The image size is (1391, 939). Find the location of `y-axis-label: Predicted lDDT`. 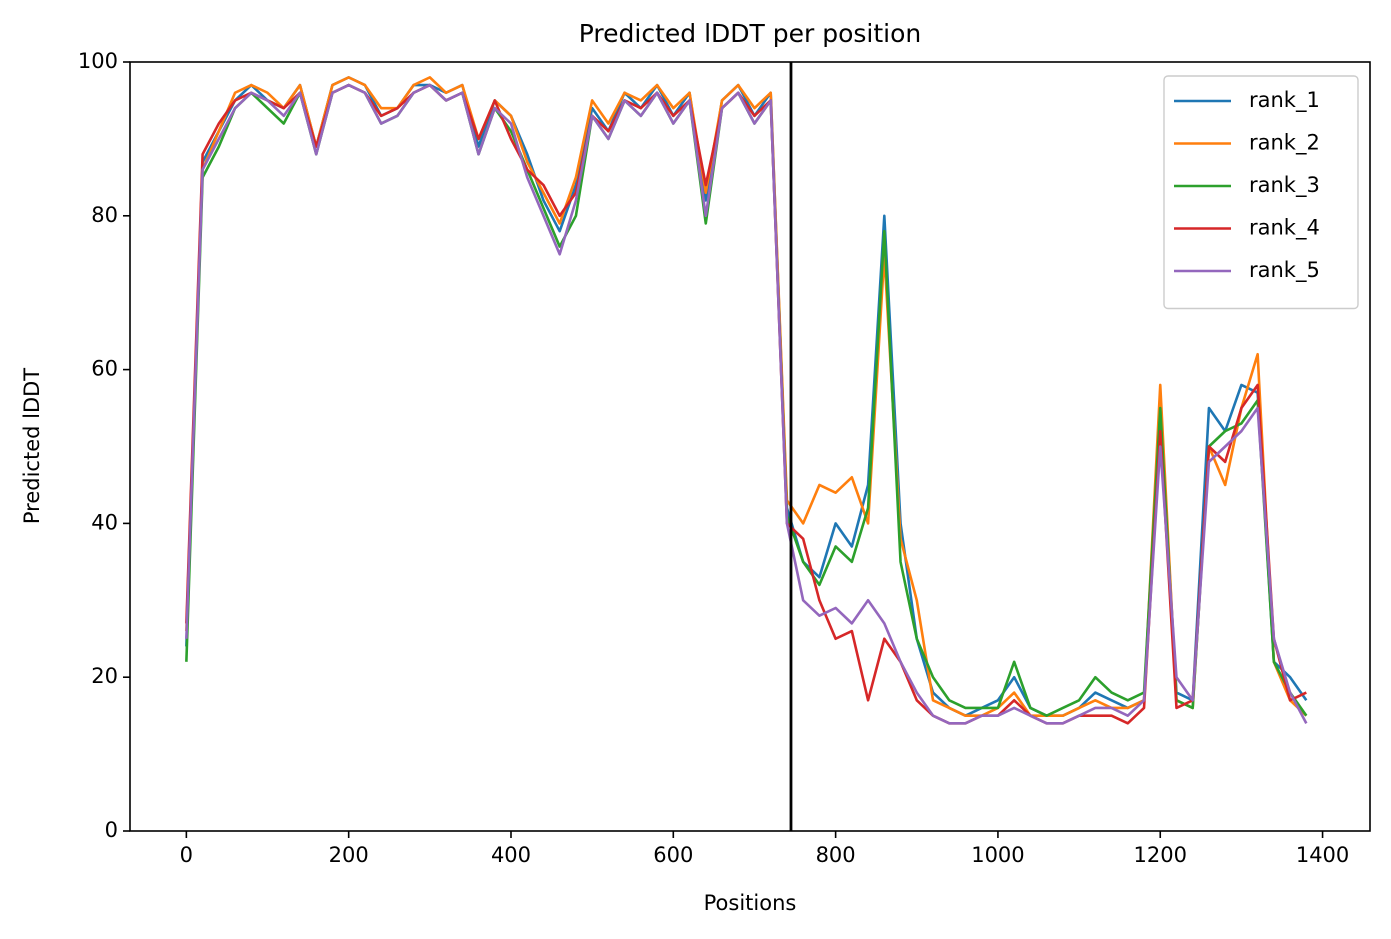

y-axis-label: Predicted lDDT is located at coordinates (32, 446).